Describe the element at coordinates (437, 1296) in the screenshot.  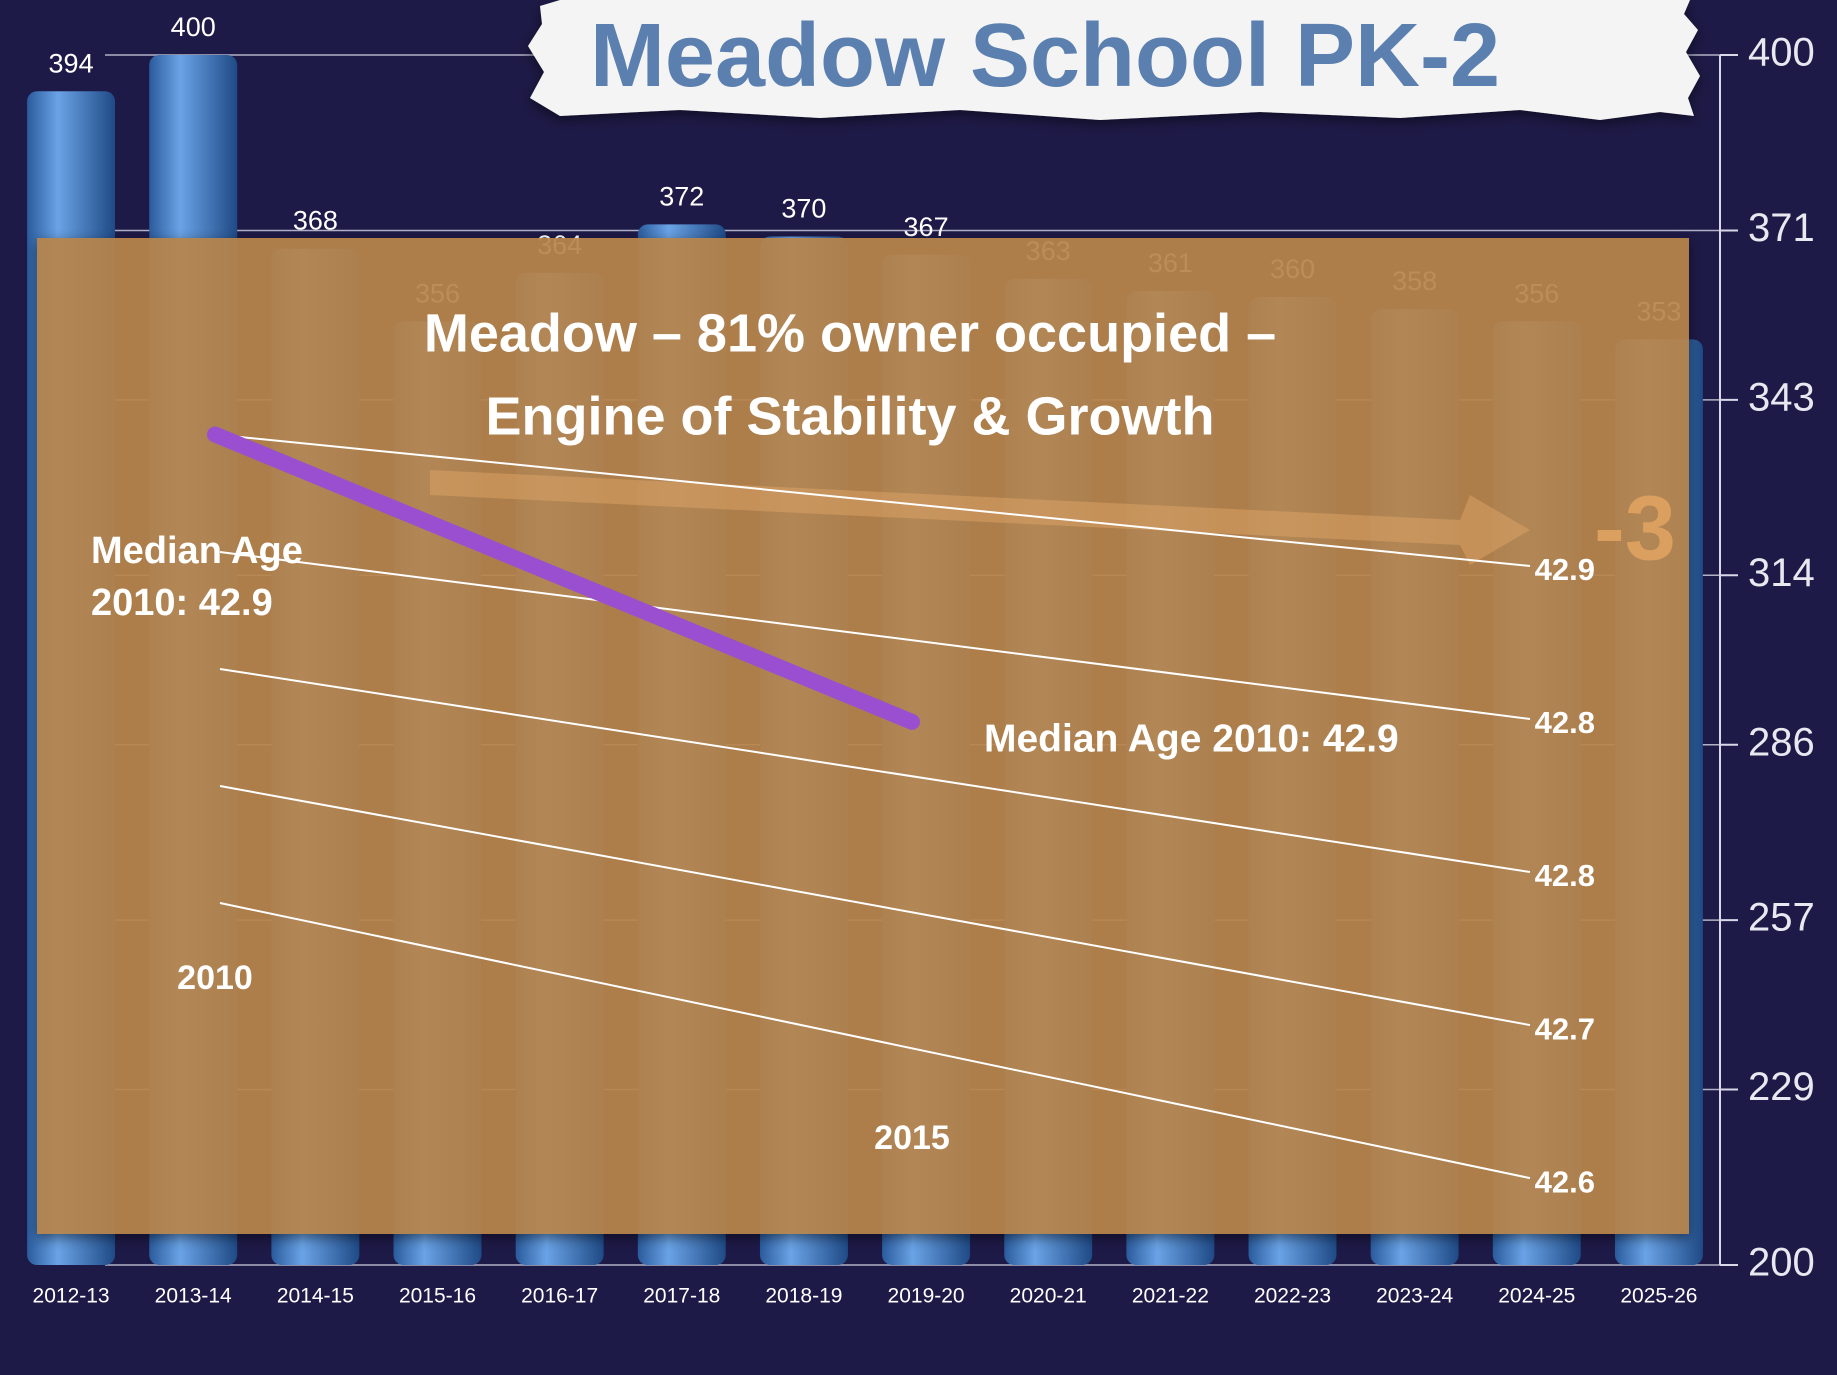
I see `x-tick-label: 2015-16` at that location.